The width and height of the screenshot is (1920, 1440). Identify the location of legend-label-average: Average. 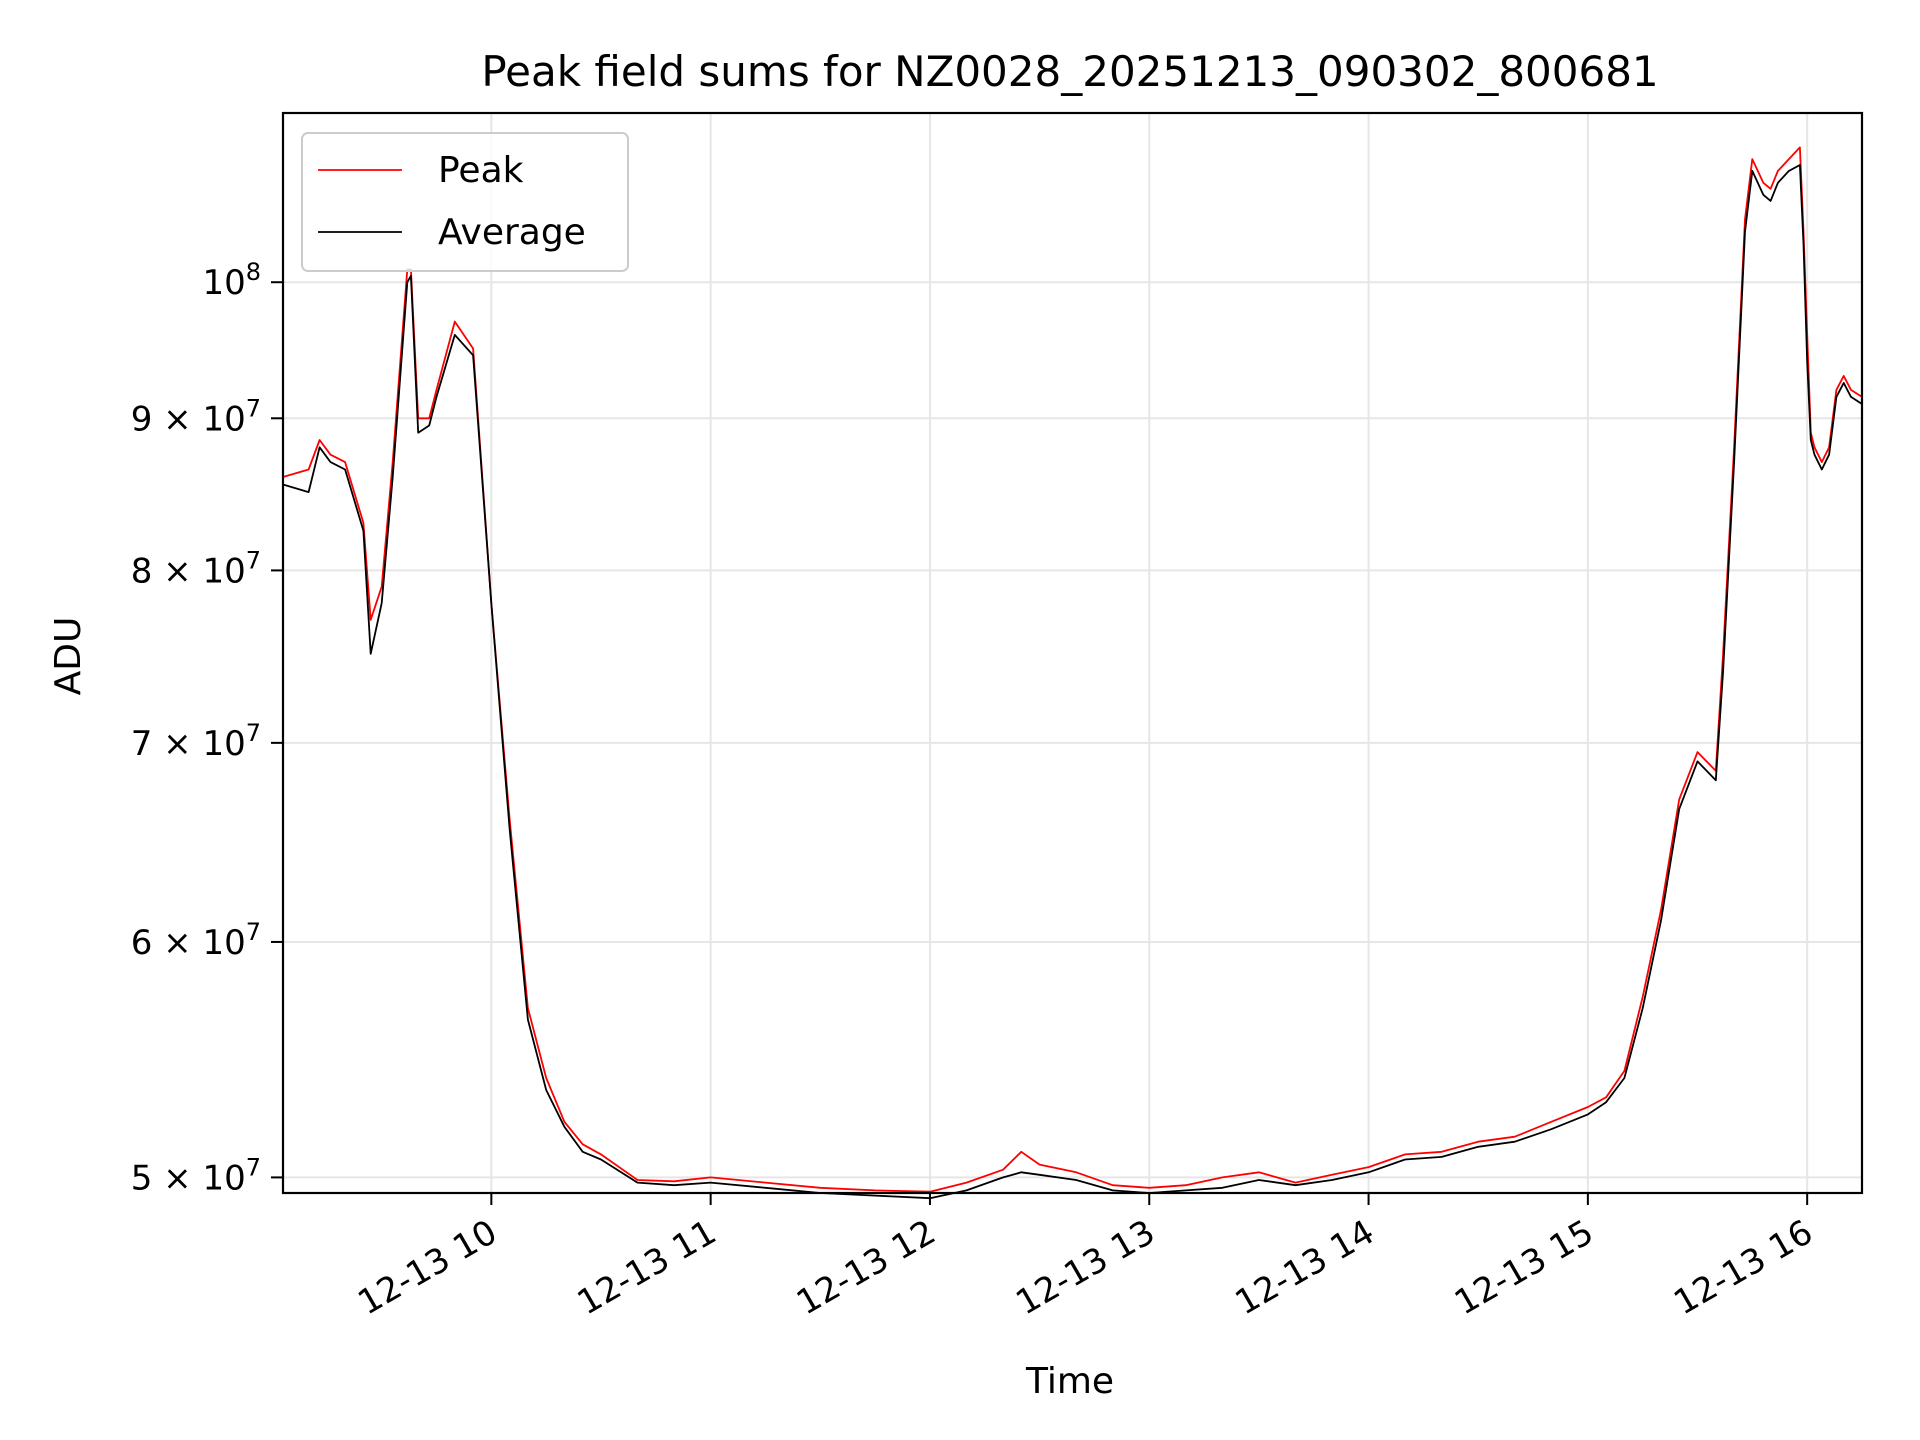
(512, 232).